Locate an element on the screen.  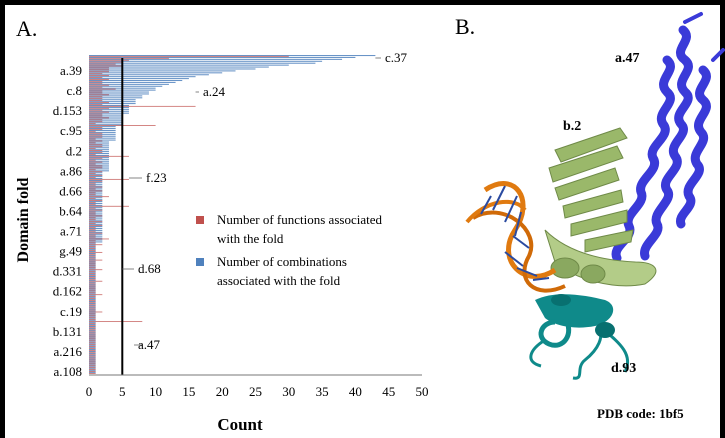
y-category-label: a.39 is located at coordinates (71, 70).